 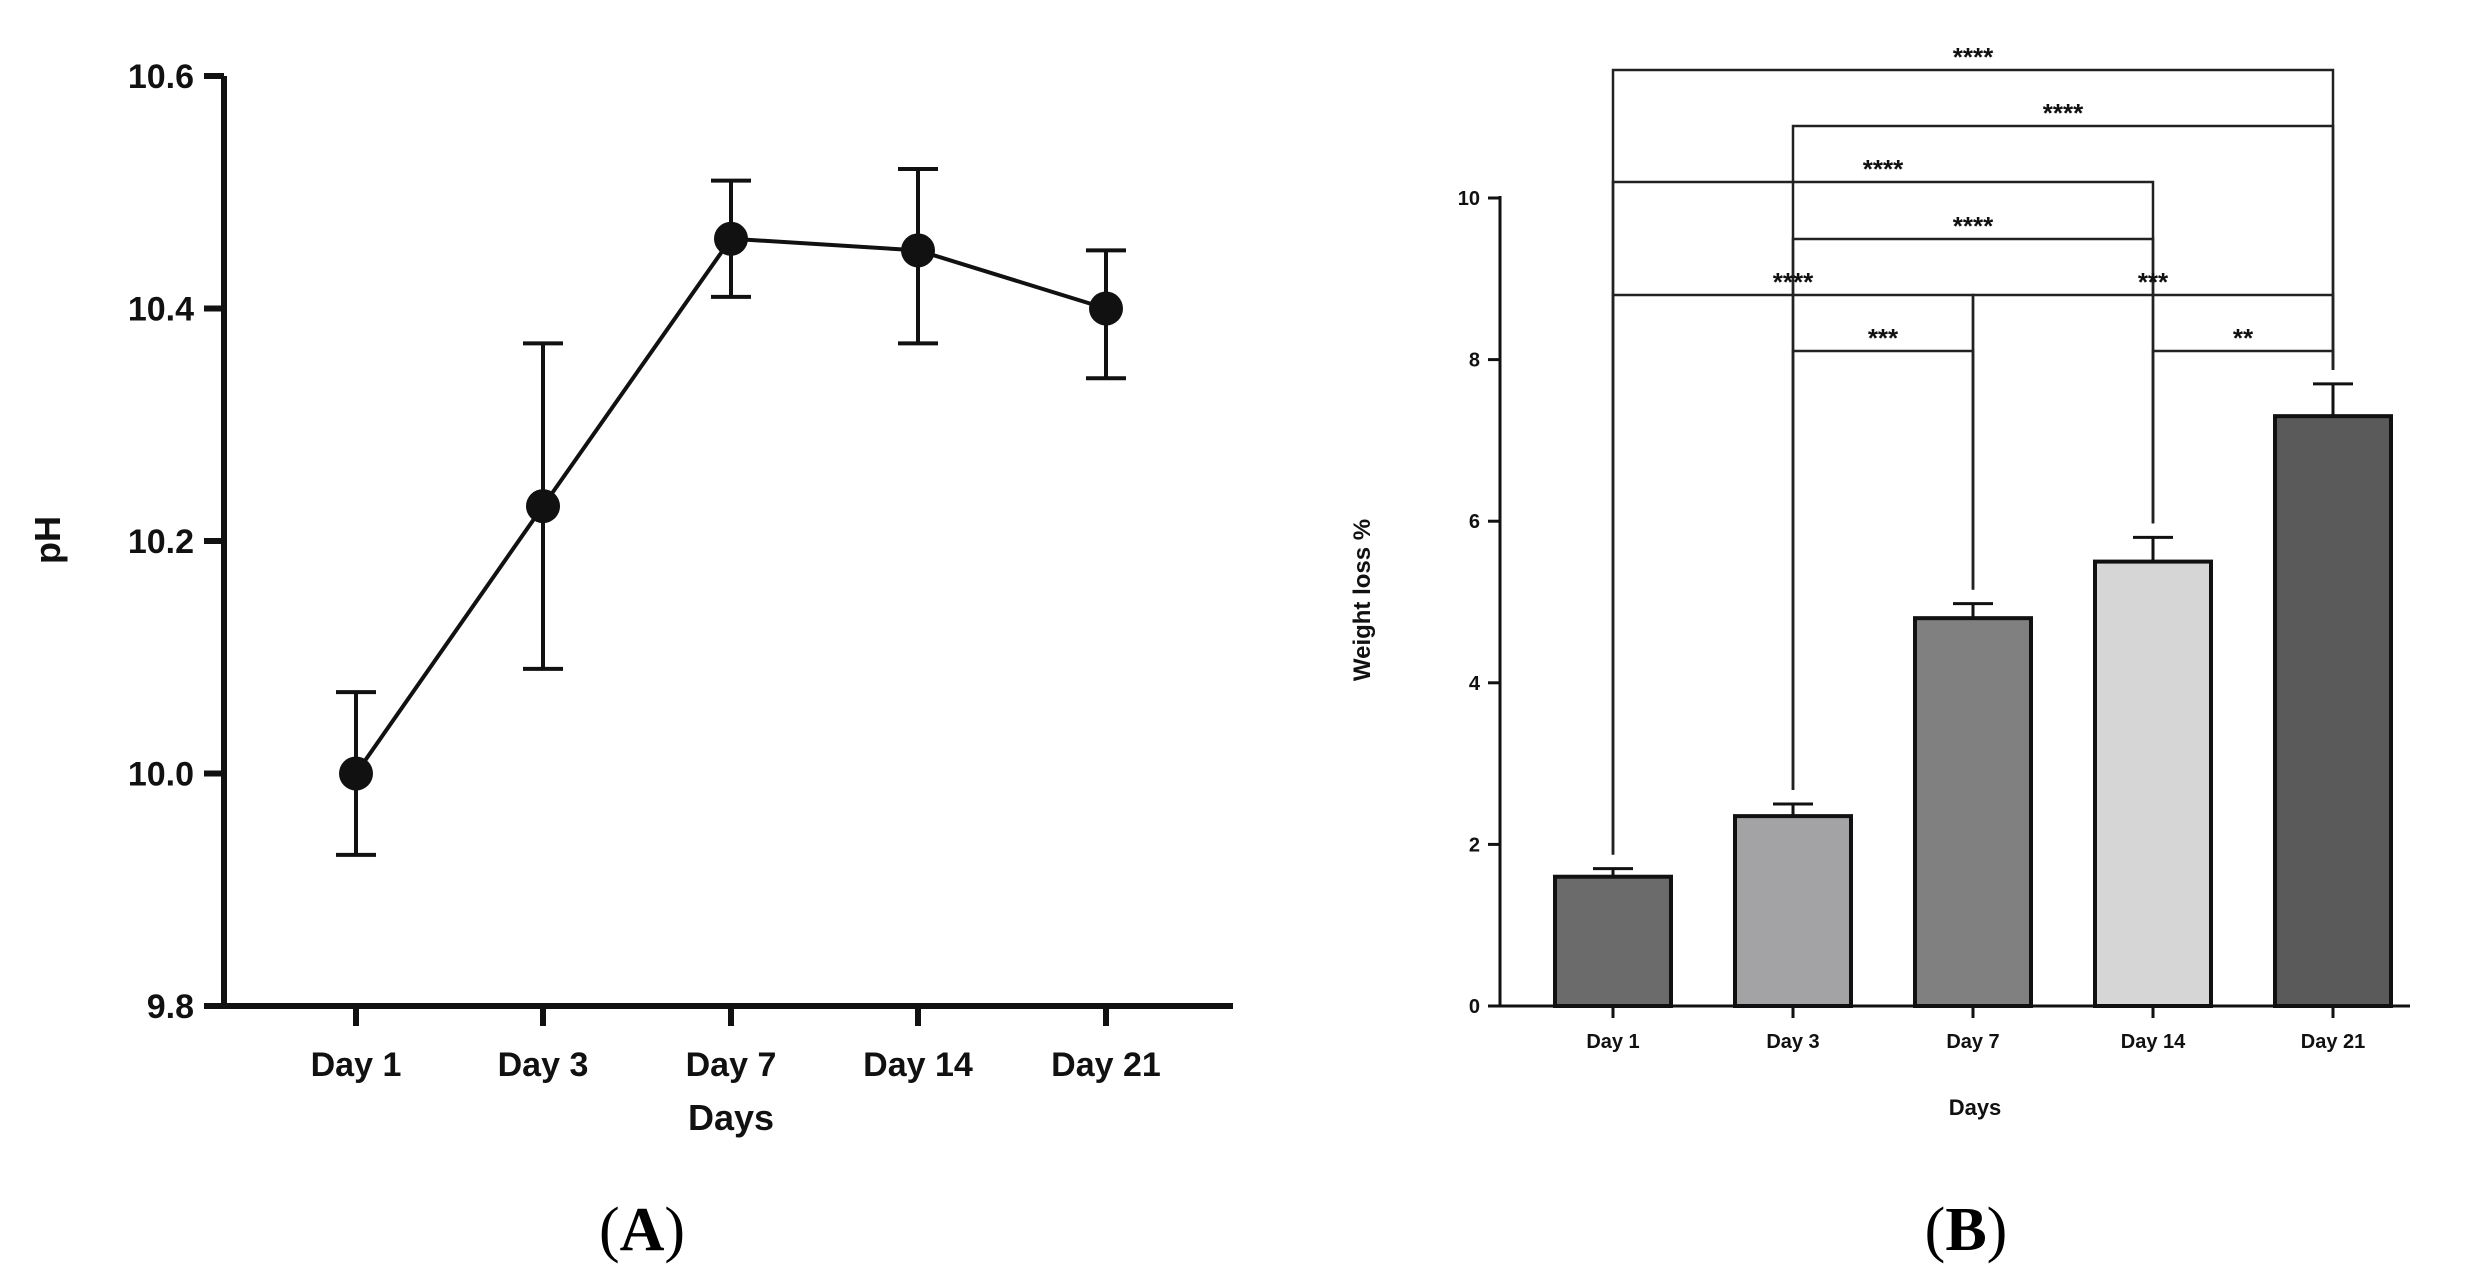 What do you see at coordinates (1612, 1042) in the screenshot?
I see `panel-b-x-tick-label: Day 1` at bounding box center [1612, 1042].